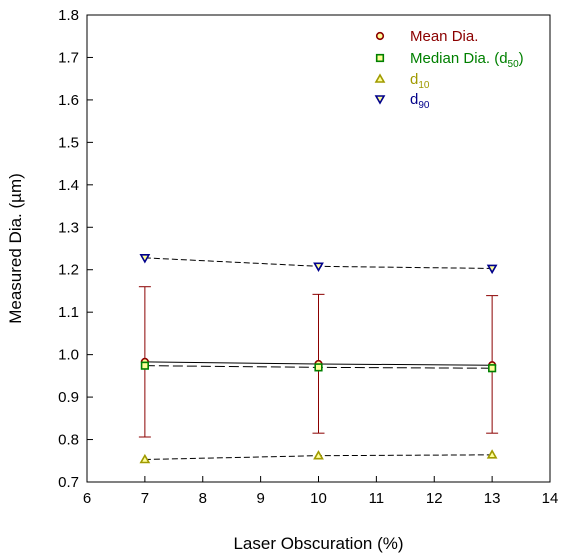 The height and width of the screenshot is (556, 561). Describe the element at coordinates (434, 498) in the screenshot. I see `x-tick-label: 12` at that location.